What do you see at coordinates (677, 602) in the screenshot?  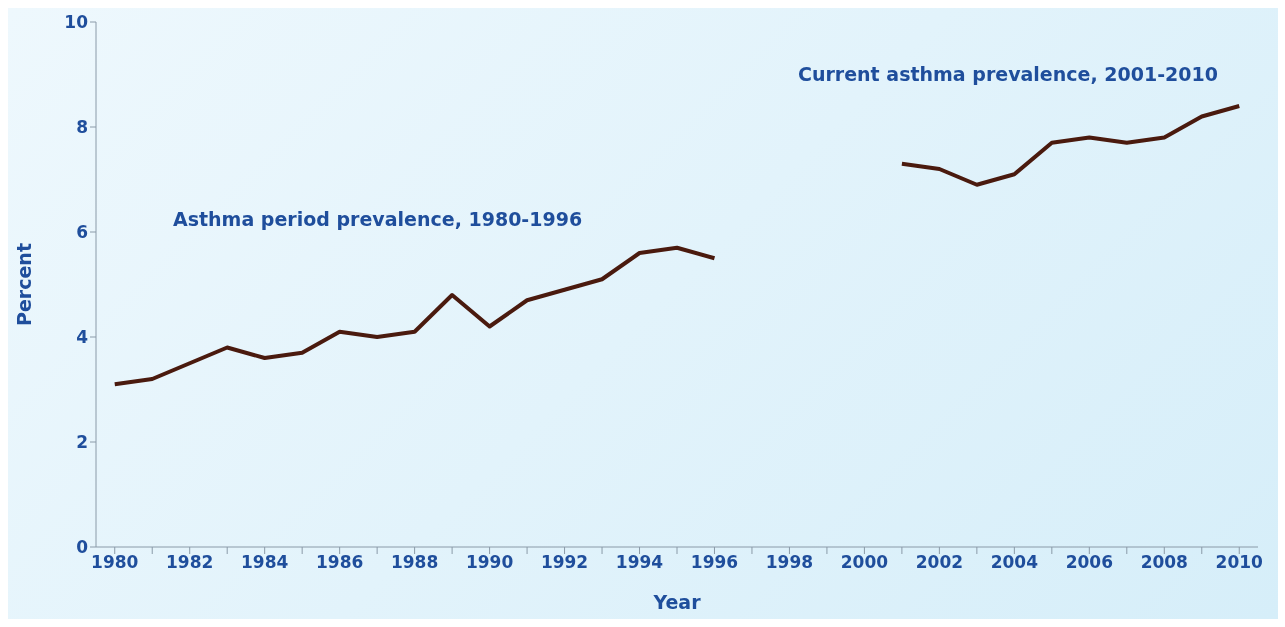 I see `x-axis-title: Year` at bounding box center [677, 602].